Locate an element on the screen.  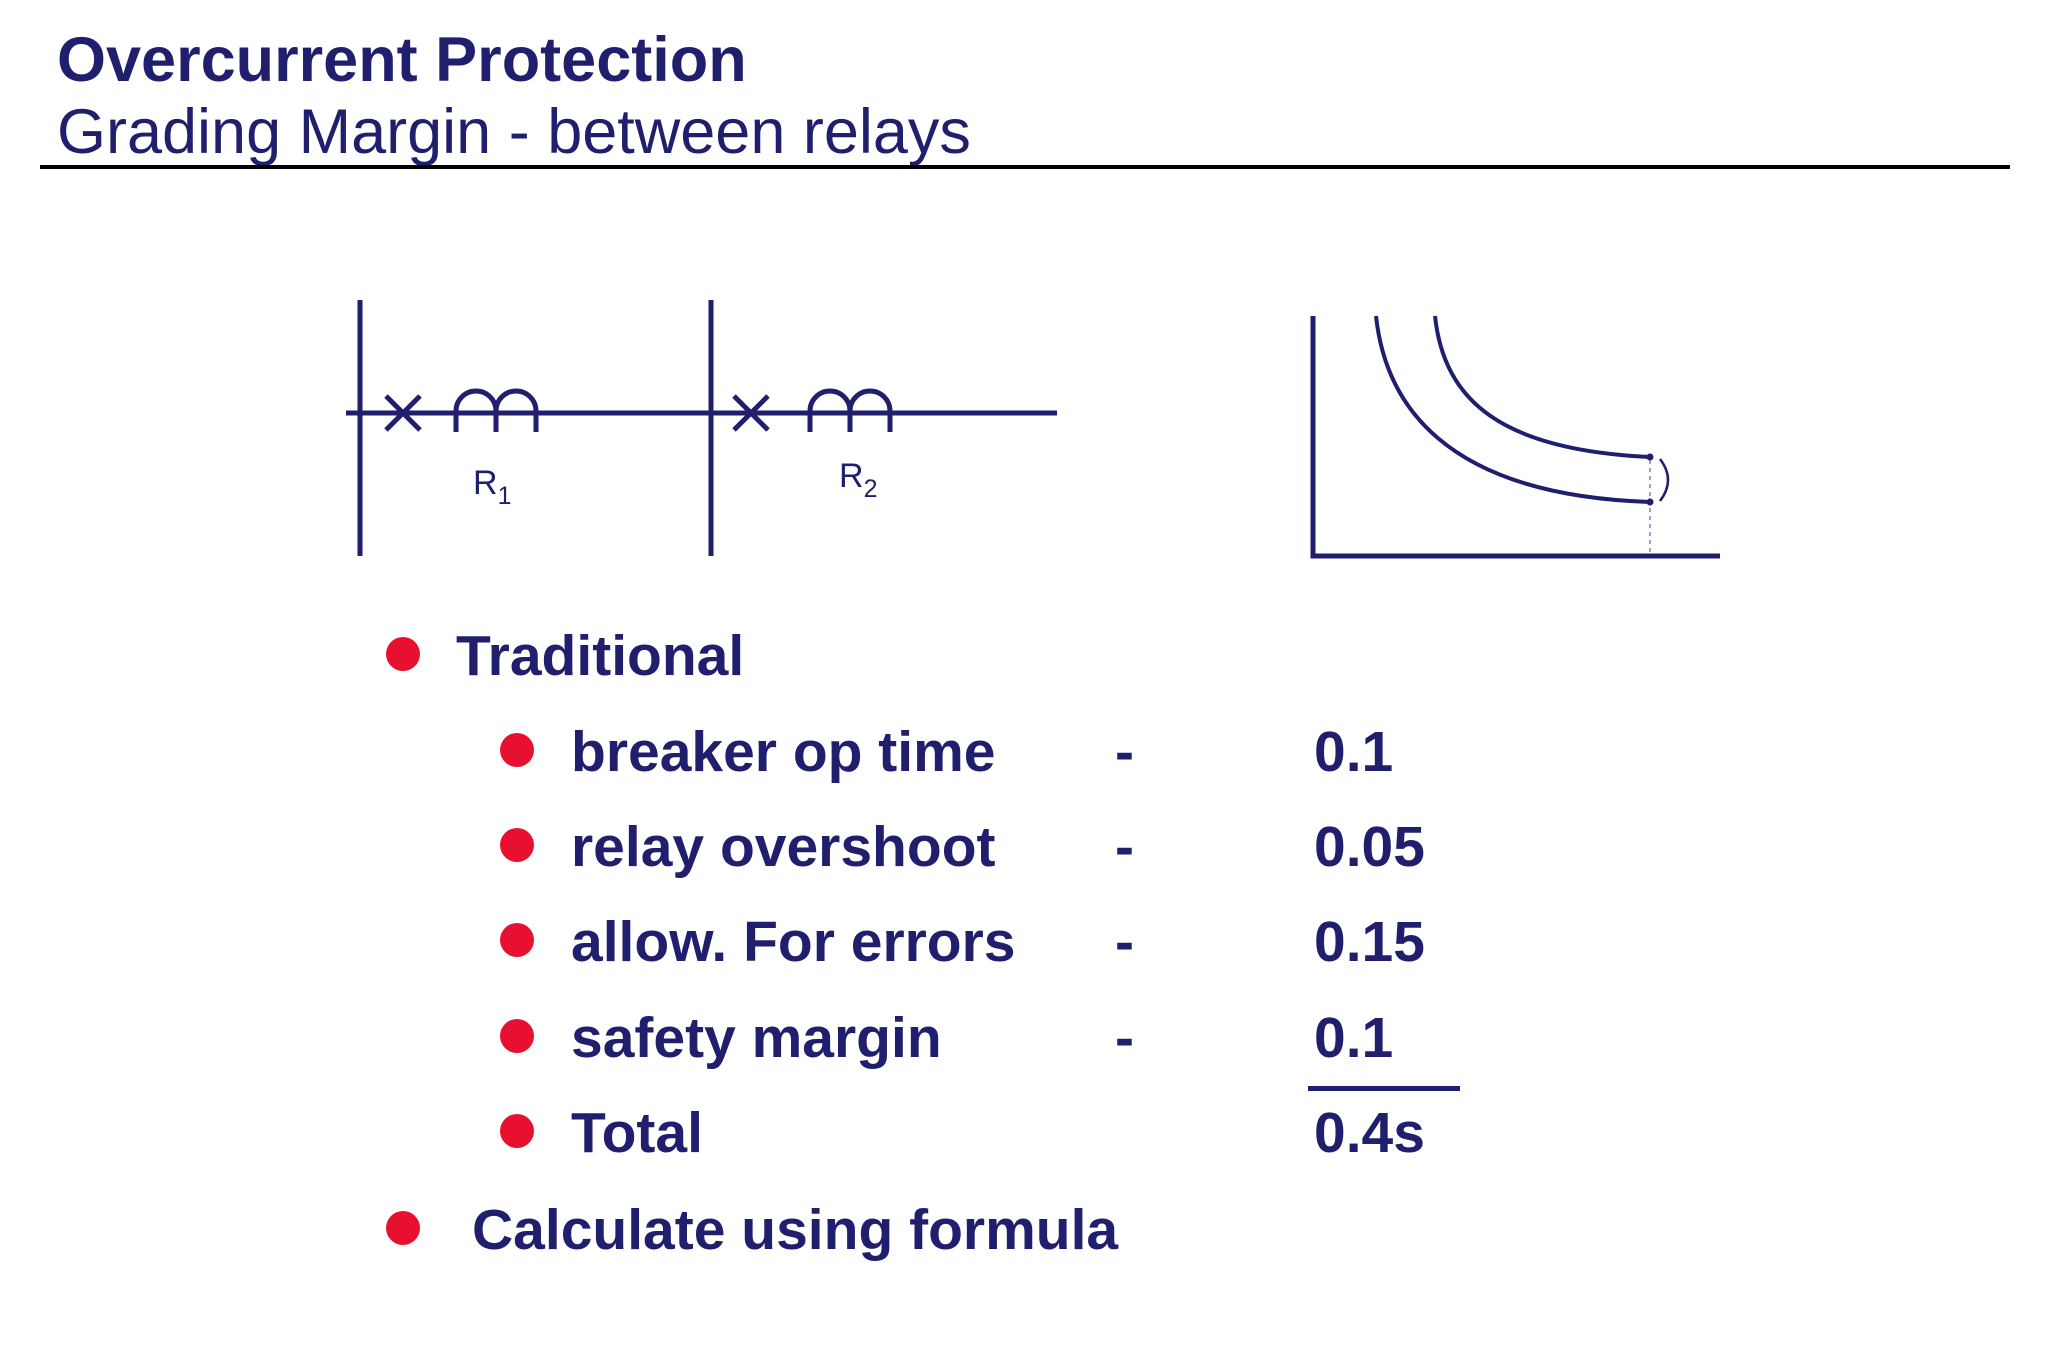
relay-2-label: R2 is located at coordinates (858, 480).